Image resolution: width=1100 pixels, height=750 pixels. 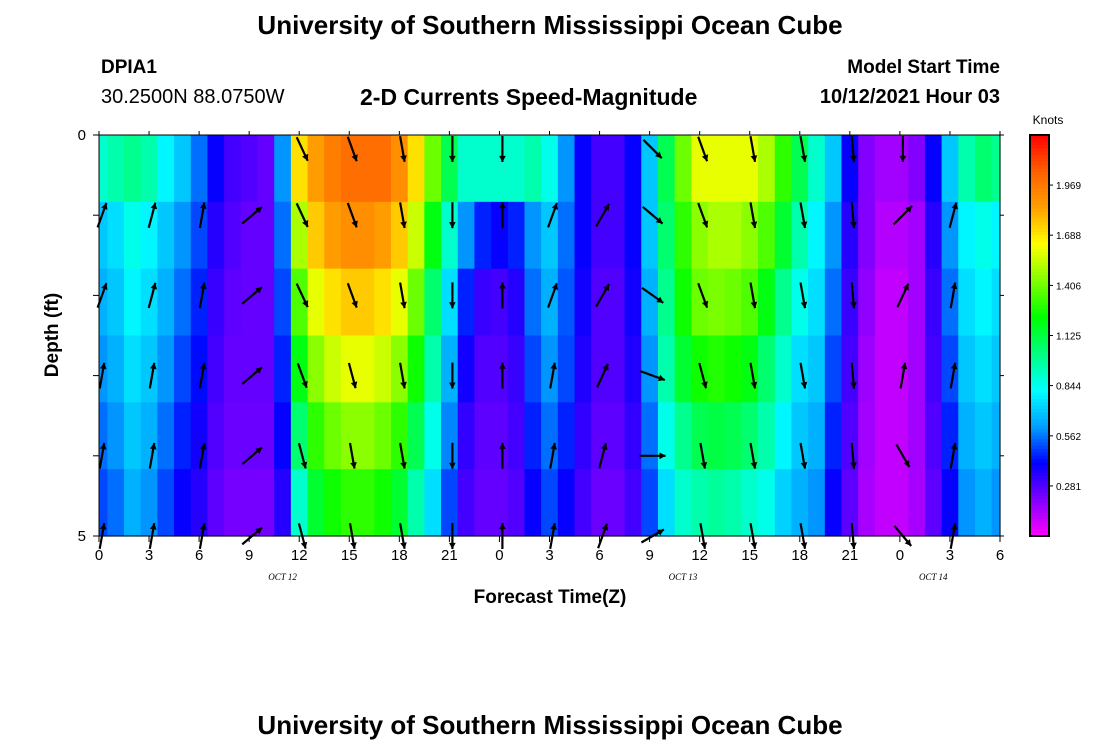 I want to click on colorbar-tick-label: 0.281, so click(x=1068, y=487).